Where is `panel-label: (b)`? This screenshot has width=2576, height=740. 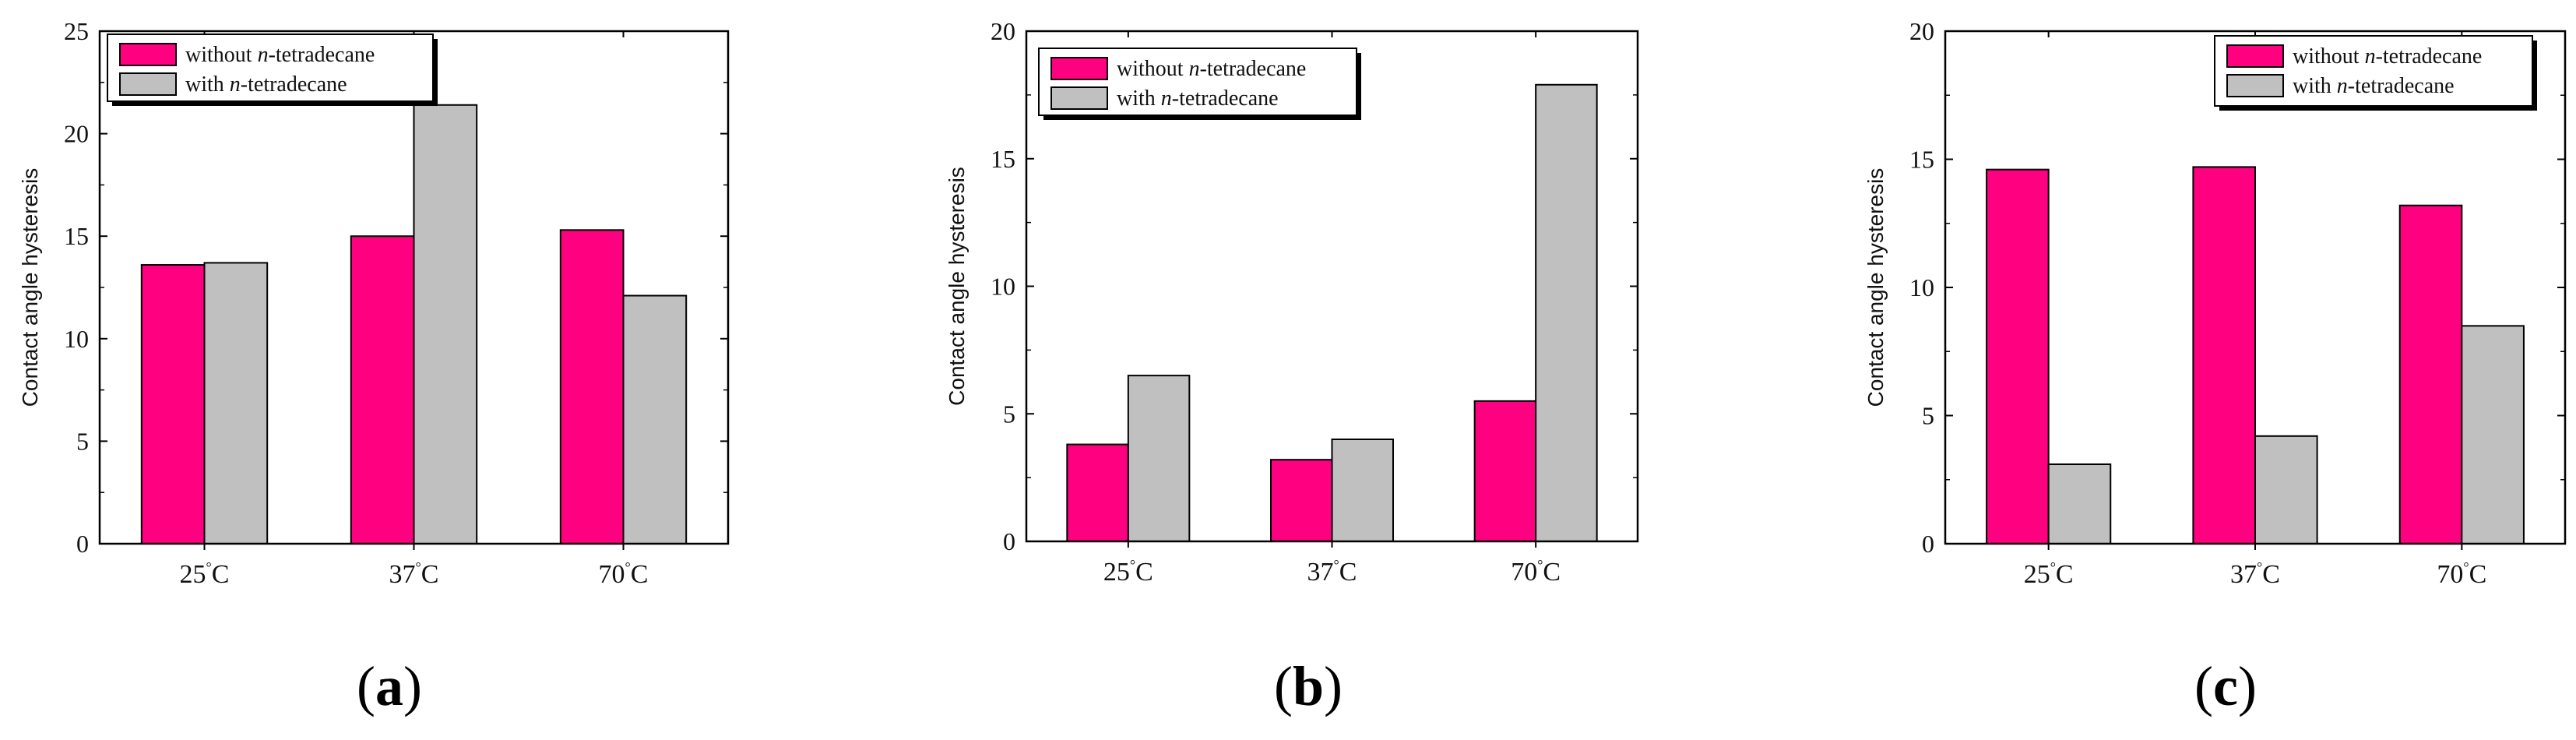 panel-label: (b) is located at coordinates (1308, 686).